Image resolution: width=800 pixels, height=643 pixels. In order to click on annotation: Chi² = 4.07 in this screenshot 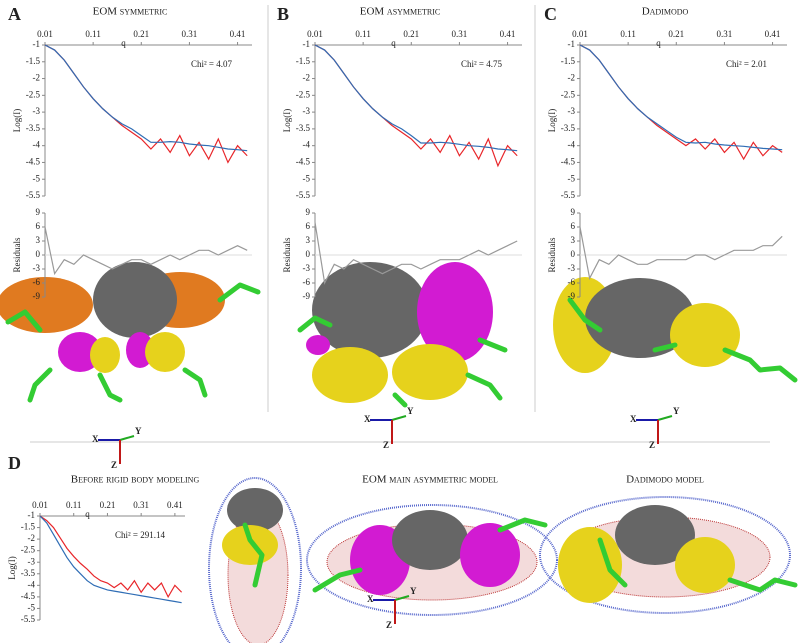, I will do `click(212, 64)`.